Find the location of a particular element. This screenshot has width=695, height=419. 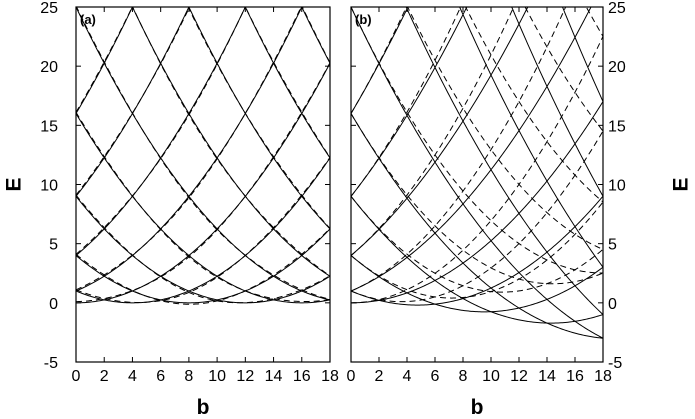

panel-label: (a) is located at coordinates (88, 19).